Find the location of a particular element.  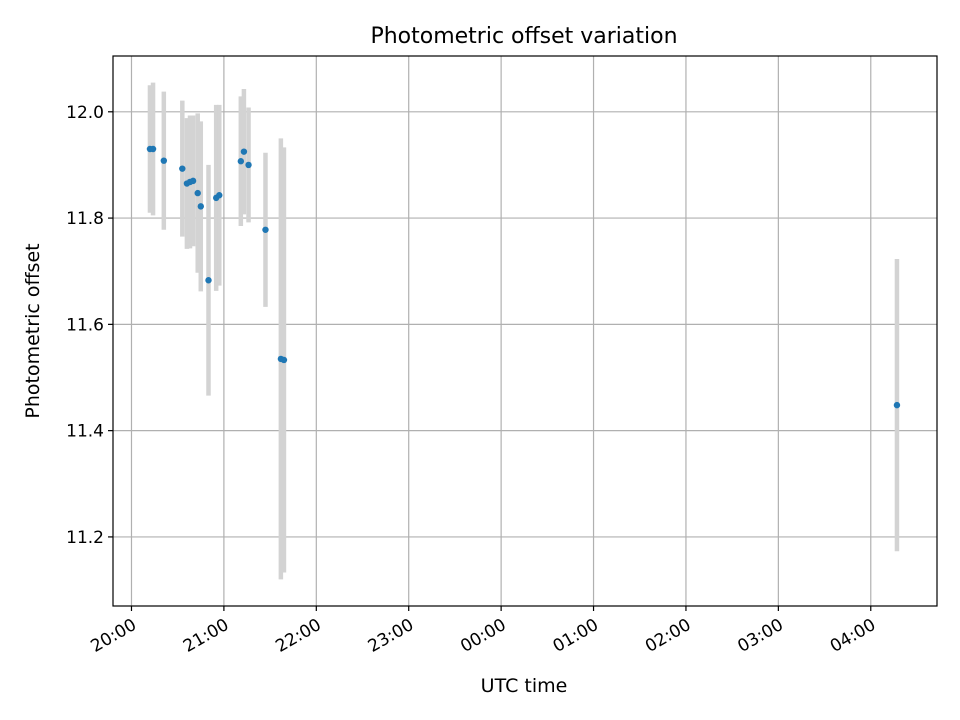

chart-title: Photometric offset variation is located at coordinates (523, 36).